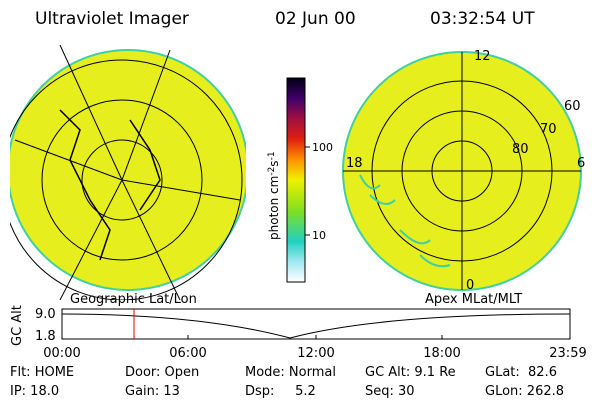 Image resolution: width=600 pixels, height=400 pixels. I want to click on polar-label: 70, so click(548, 129).